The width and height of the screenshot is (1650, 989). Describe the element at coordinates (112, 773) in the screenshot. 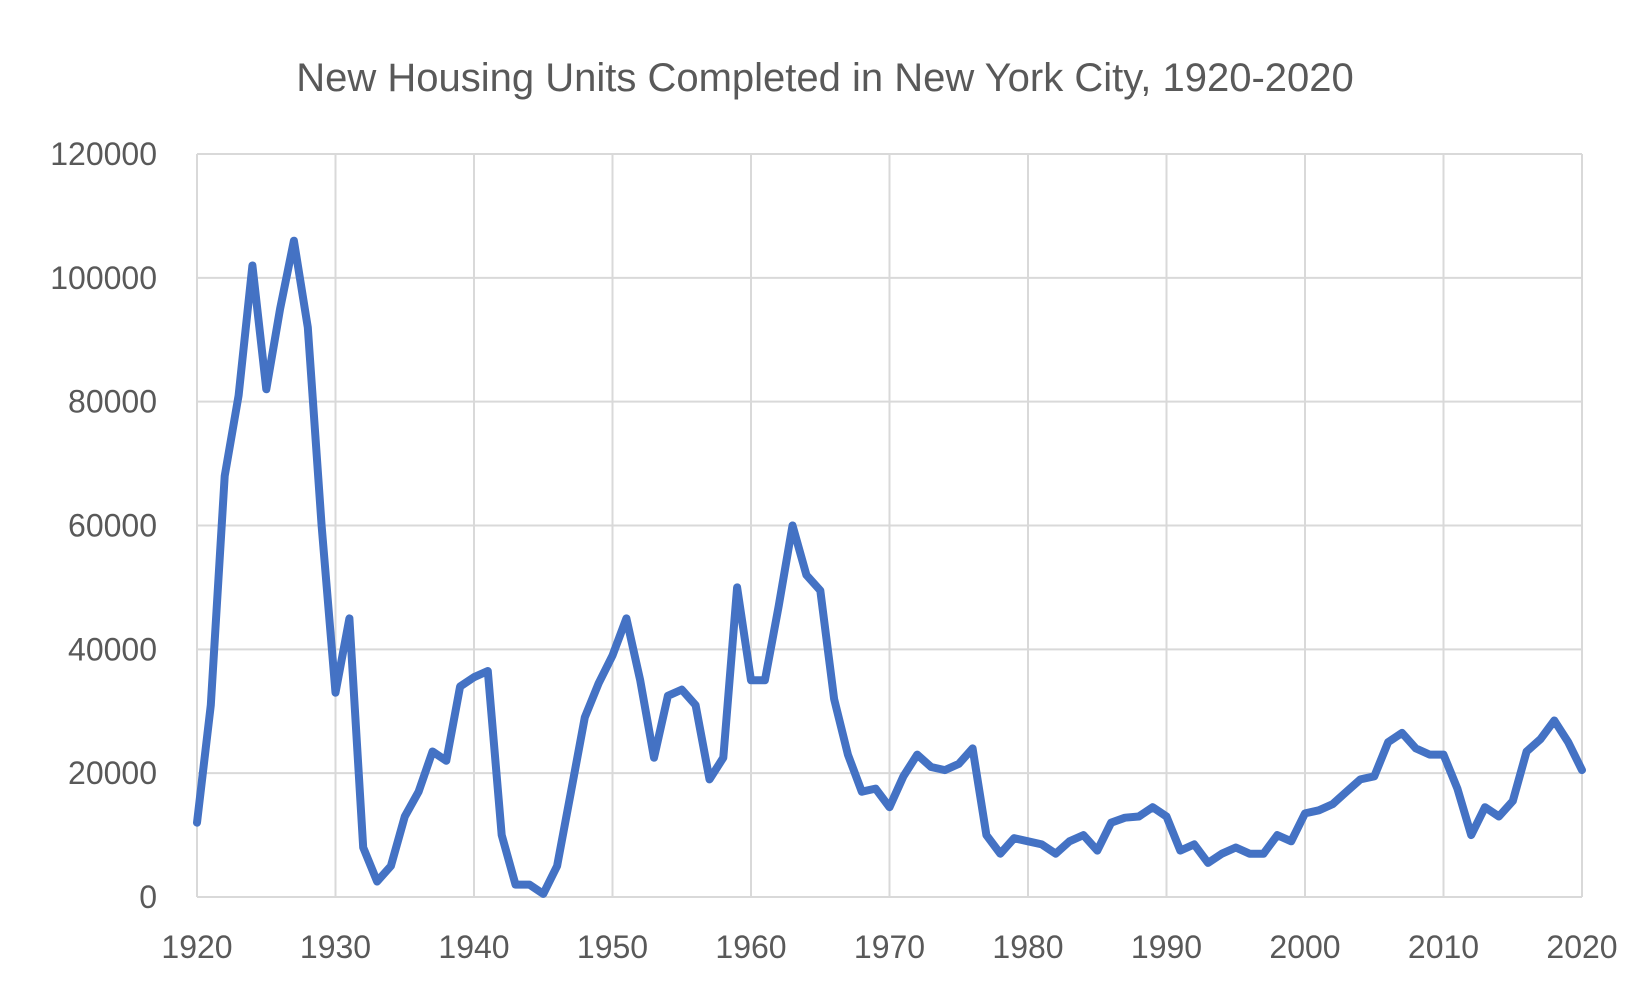

I see `y-tick-label: 20000` at that location.